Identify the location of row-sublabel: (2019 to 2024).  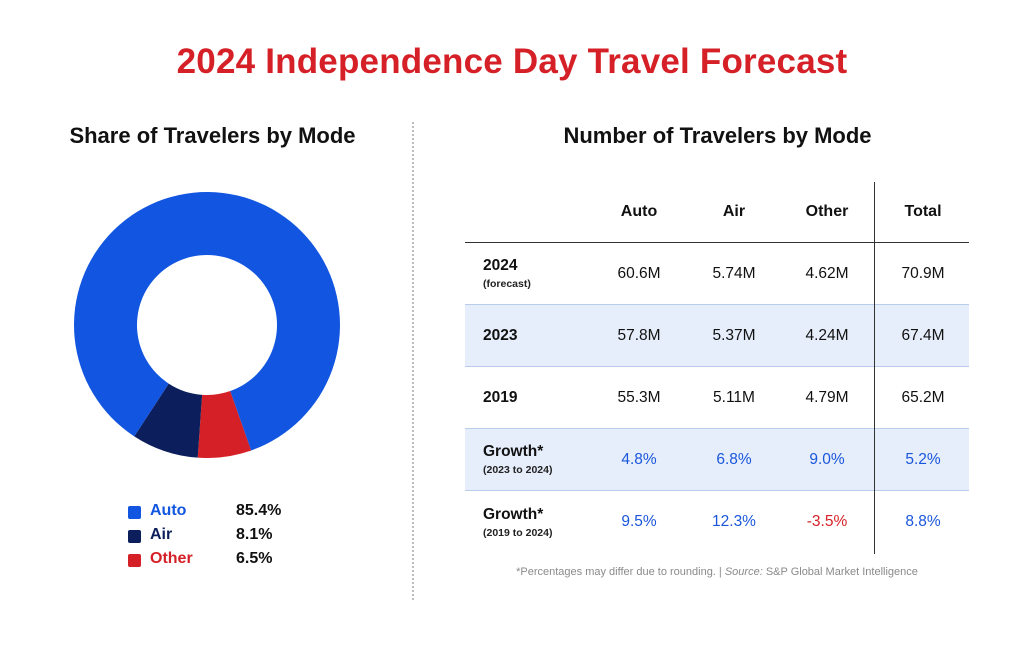
(518, 532).